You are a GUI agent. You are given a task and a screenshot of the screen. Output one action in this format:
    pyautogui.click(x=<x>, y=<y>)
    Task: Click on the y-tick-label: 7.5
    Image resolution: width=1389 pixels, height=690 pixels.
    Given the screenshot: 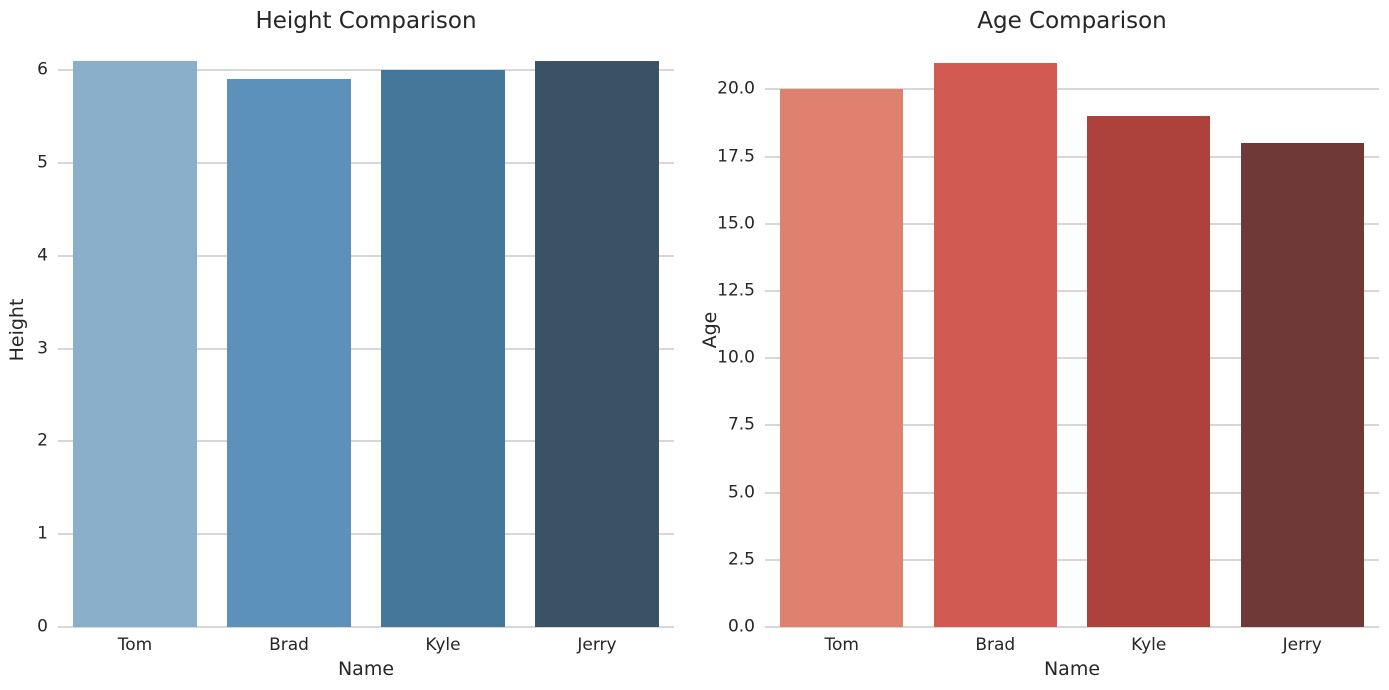 What is the action you would take?
    pyautogui.click(x=741, y=424)
    